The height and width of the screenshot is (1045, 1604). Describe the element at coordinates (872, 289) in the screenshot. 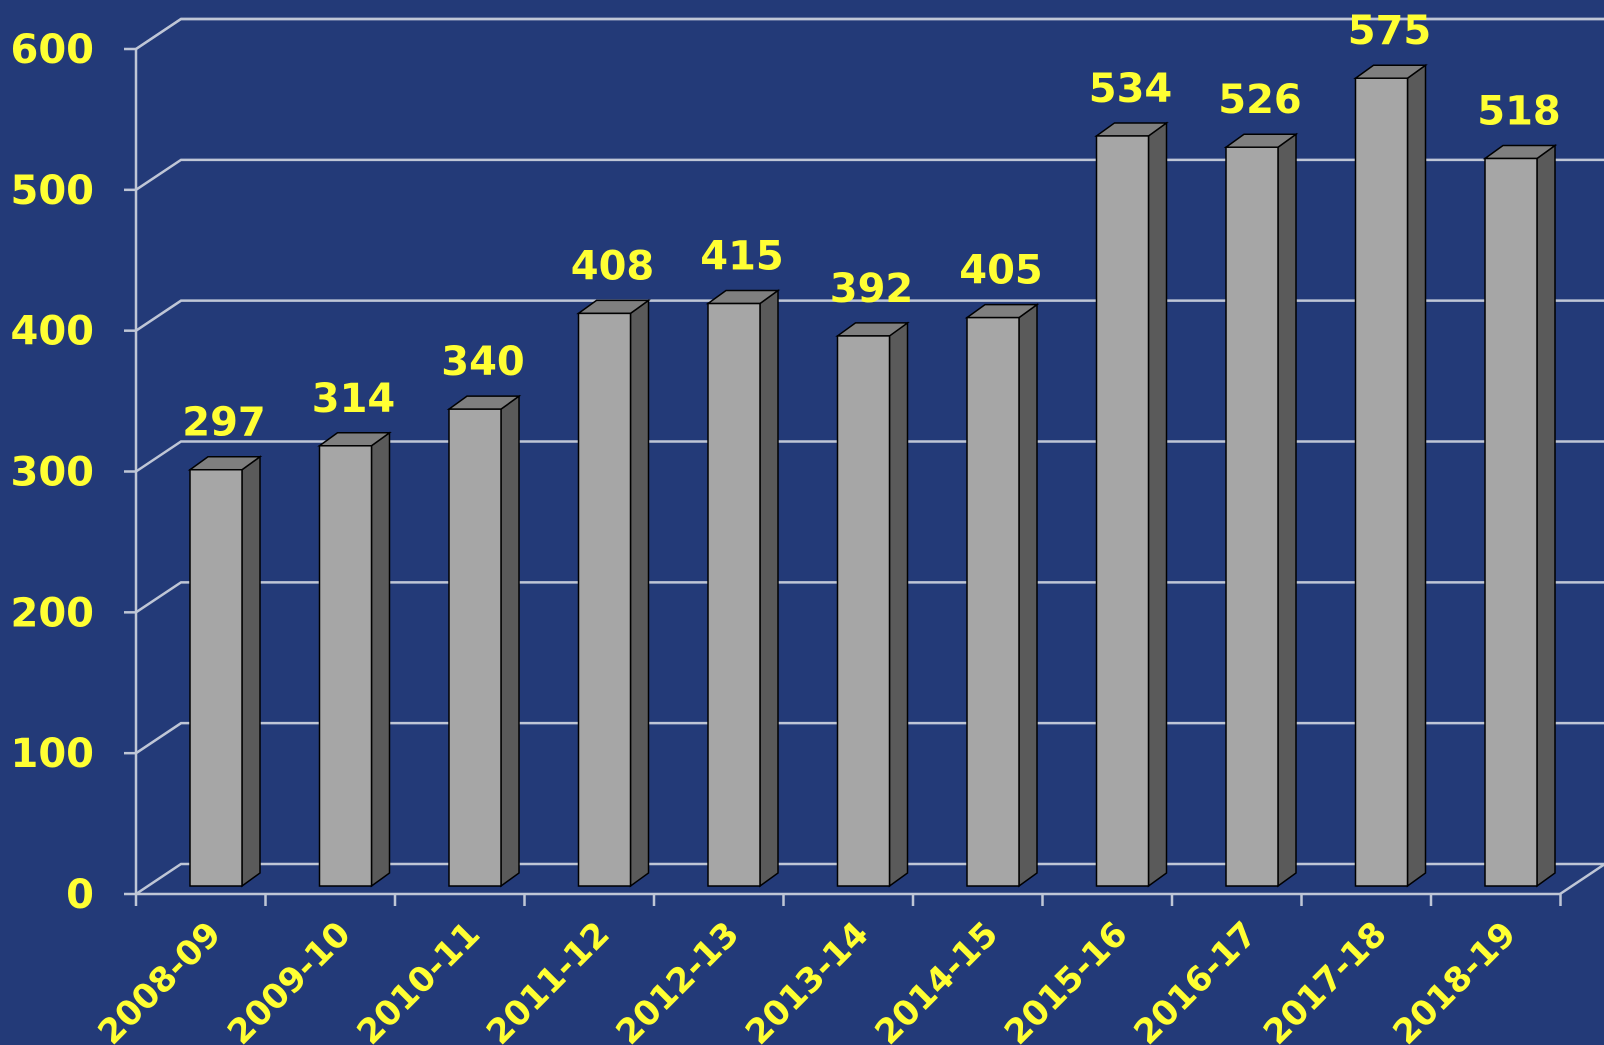

I see `data-label: 392` at that location.